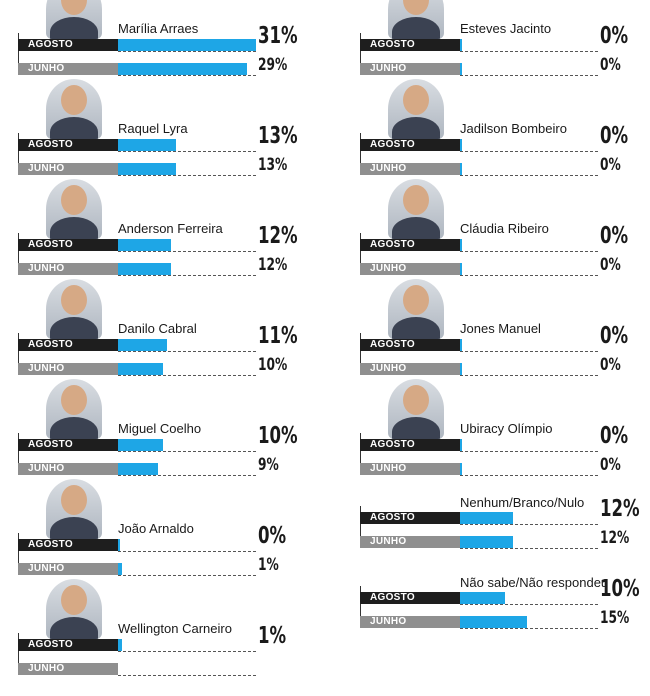  Describe the element at coordinates (522, 502) in the screenshot. I see `candidate-name: Nenhum/Branco/Nulo` at that location.